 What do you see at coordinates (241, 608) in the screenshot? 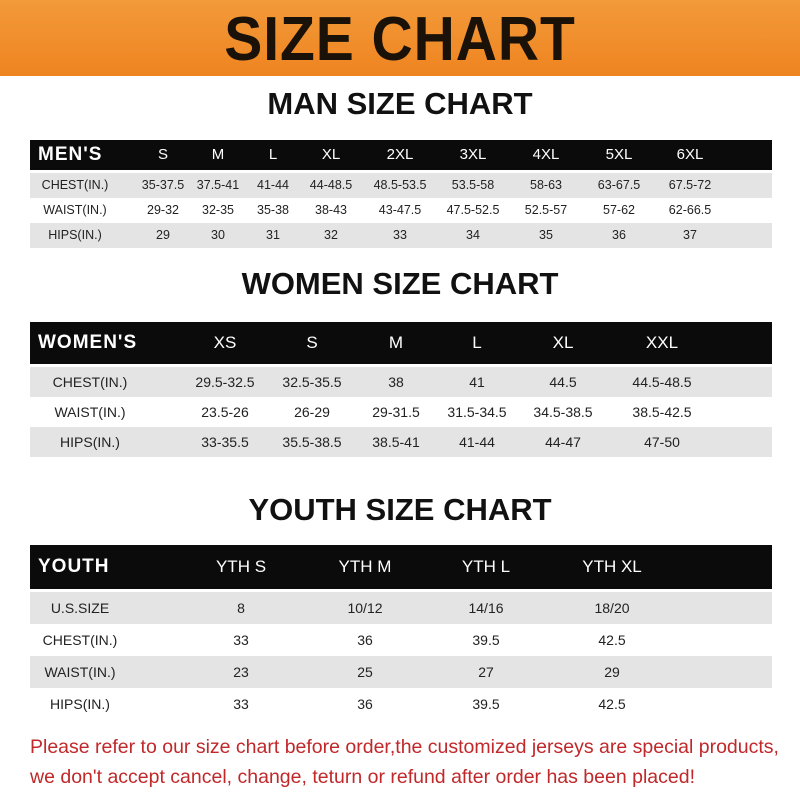
I see `table-cell: 8` at bounding box center [241, 608].